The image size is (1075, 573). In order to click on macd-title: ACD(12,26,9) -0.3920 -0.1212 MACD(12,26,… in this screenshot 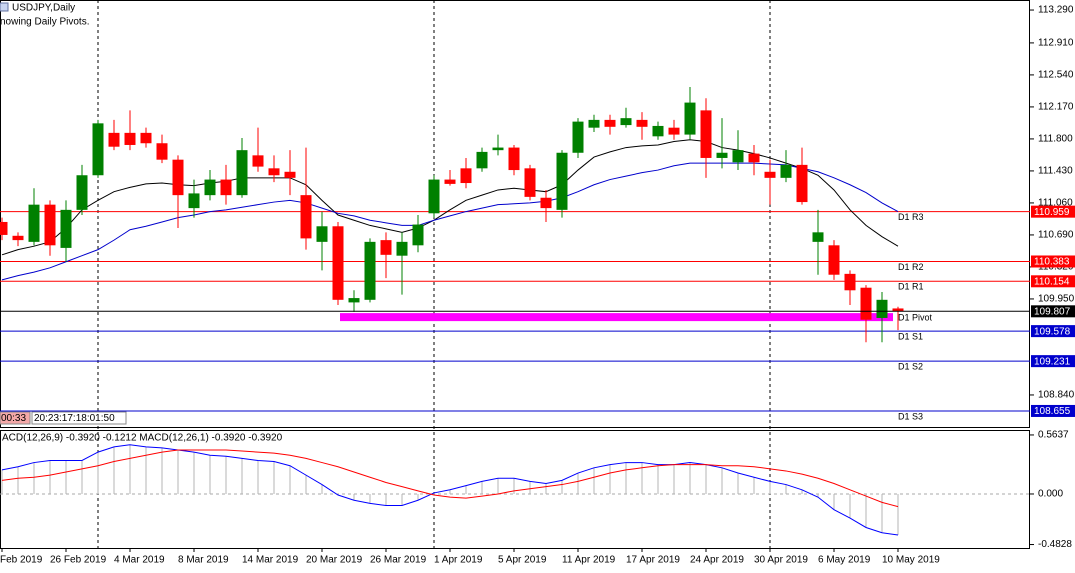, I will do `click(142, 438)`.